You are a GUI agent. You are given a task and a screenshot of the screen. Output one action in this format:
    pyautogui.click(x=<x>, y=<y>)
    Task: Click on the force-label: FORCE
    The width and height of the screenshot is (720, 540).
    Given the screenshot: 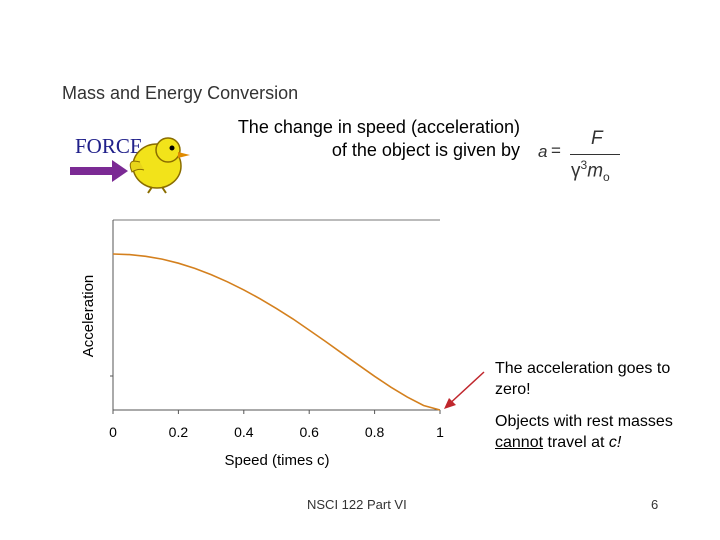 What is the action you would take?
    pyautogui.click(x=109, y=146)
    